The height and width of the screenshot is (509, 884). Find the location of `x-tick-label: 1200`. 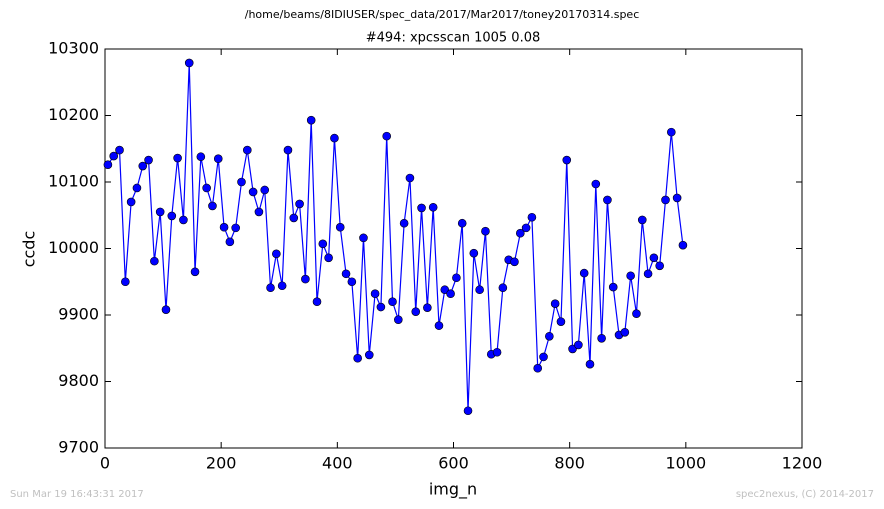

x-tick-label: 1200 is located at coordinates (802, 463).